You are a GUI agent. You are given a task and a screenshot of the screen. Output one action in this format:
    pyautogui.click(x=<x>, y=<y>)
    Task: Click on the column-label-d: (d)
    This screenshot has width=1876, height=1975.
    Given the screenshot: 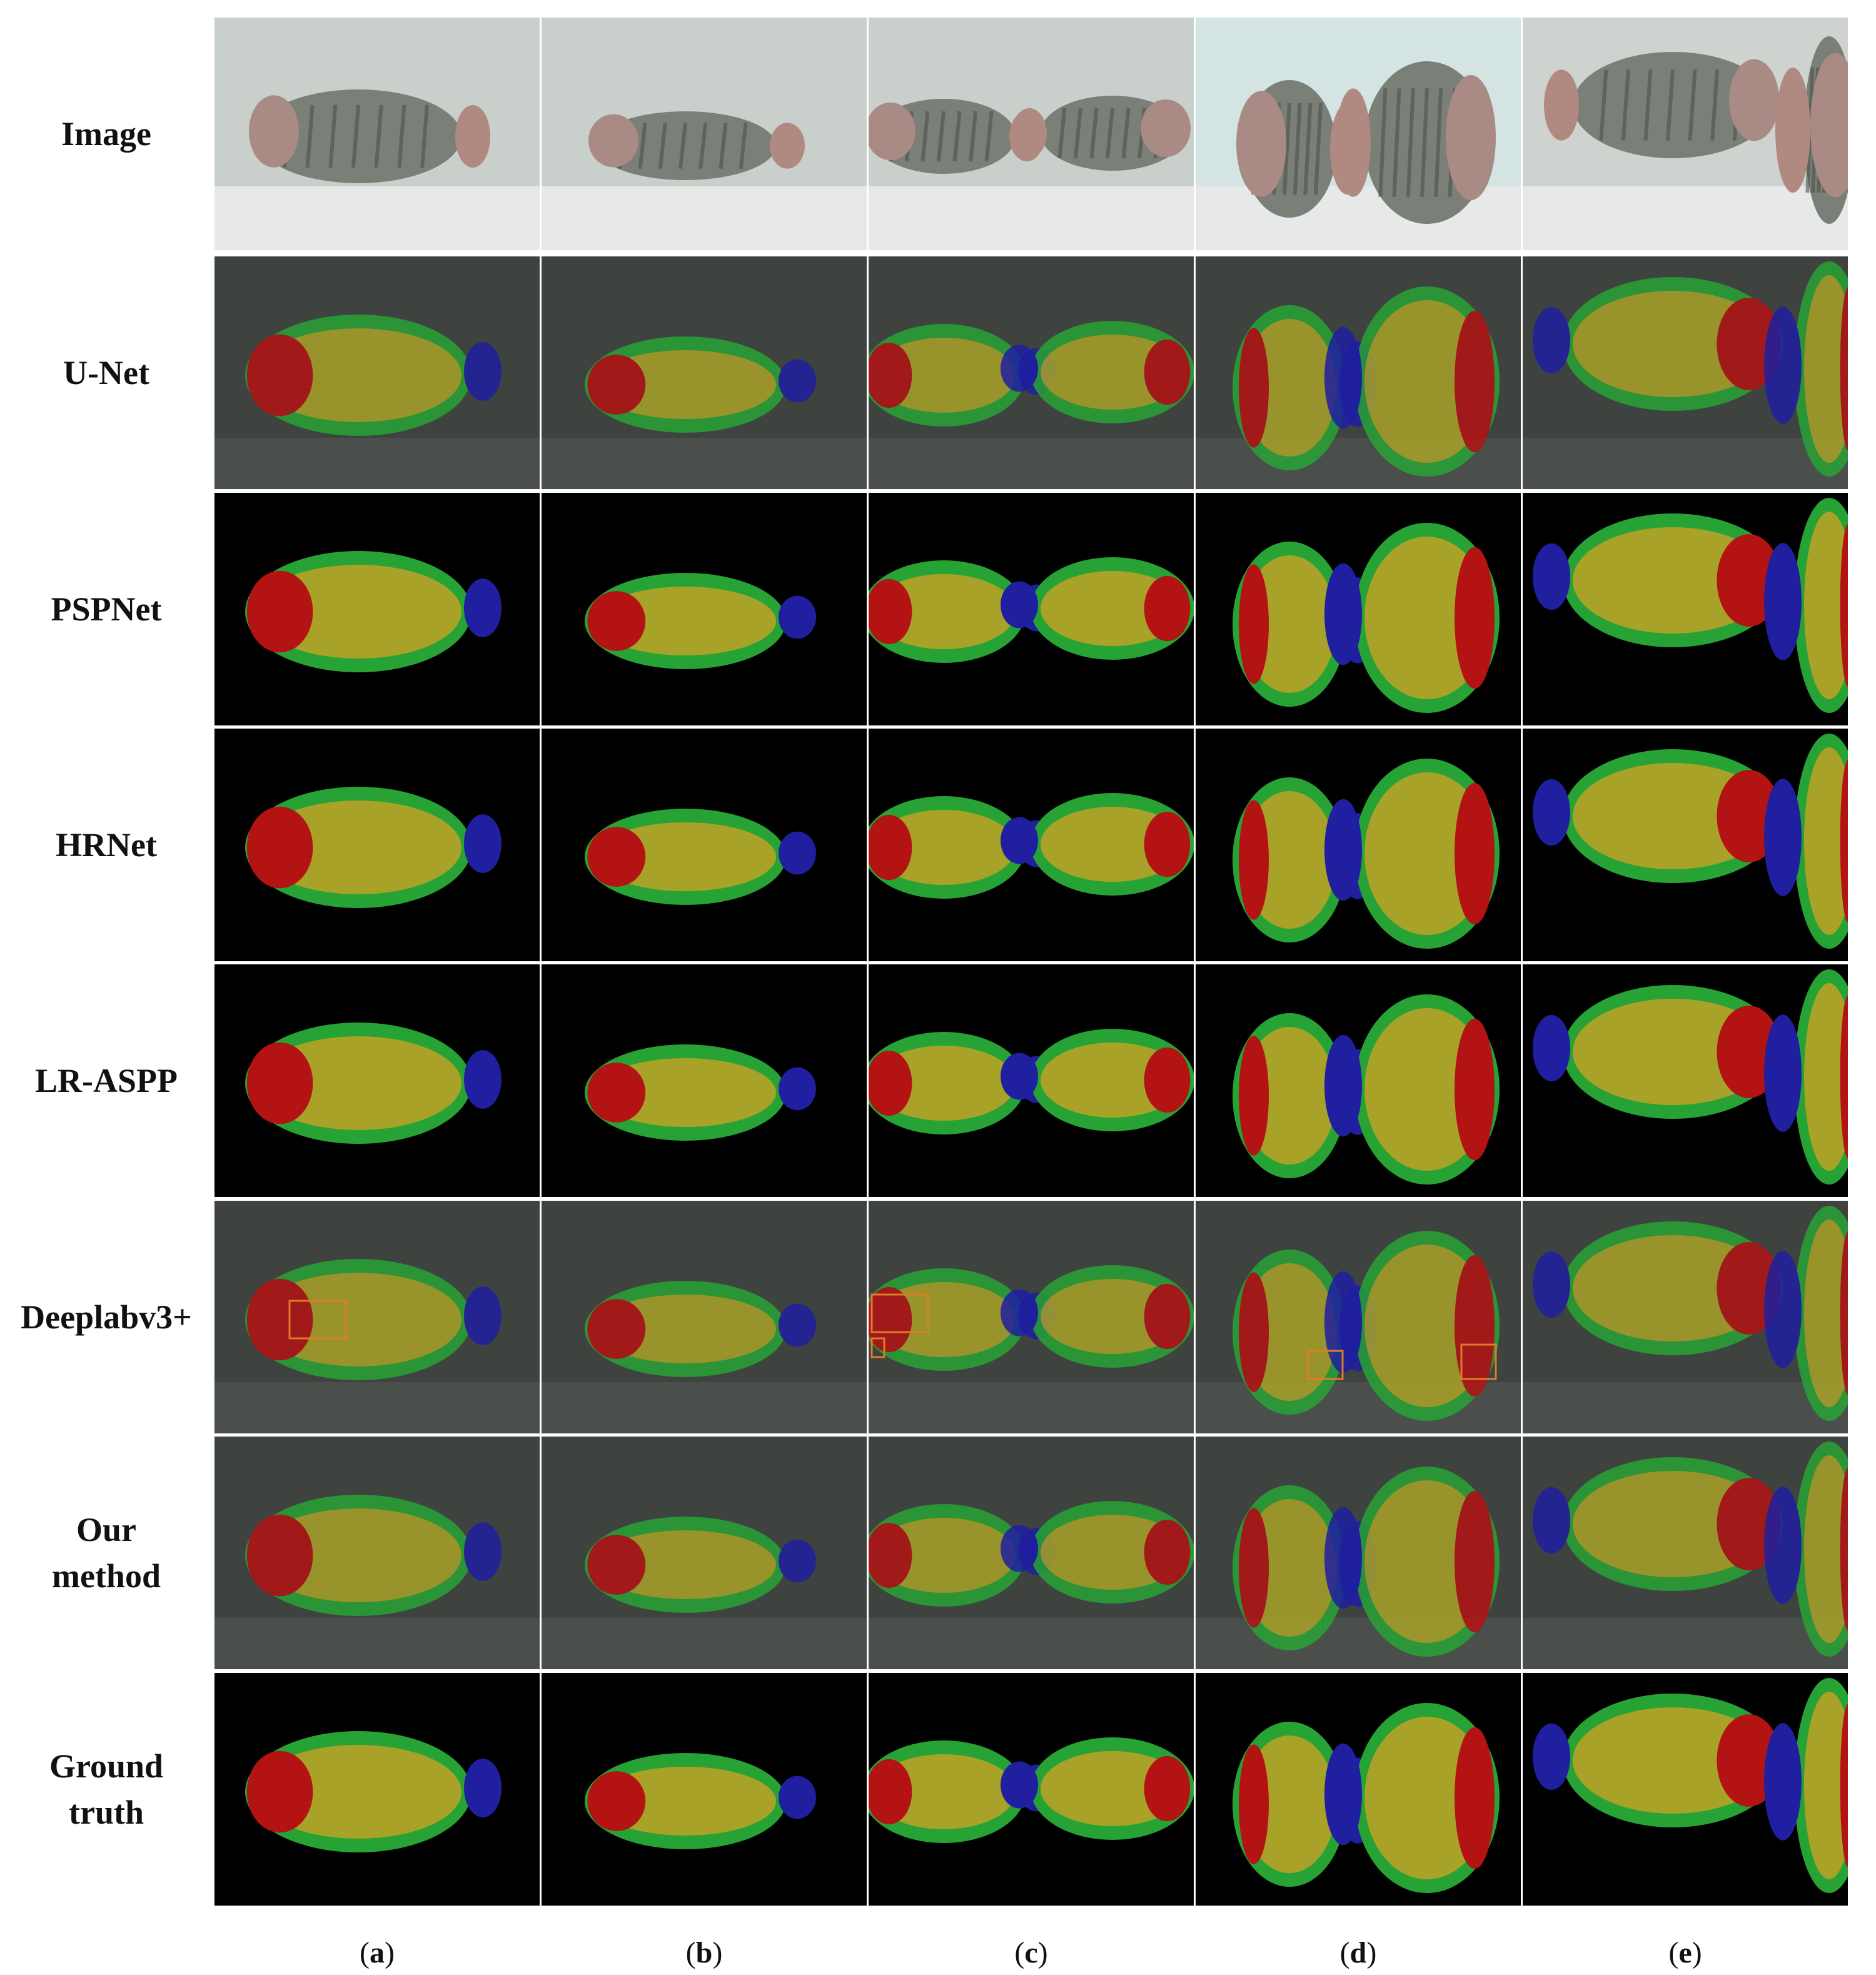 What is the action you would take?
    pyautogui.click(x=1358, y=1952)
    